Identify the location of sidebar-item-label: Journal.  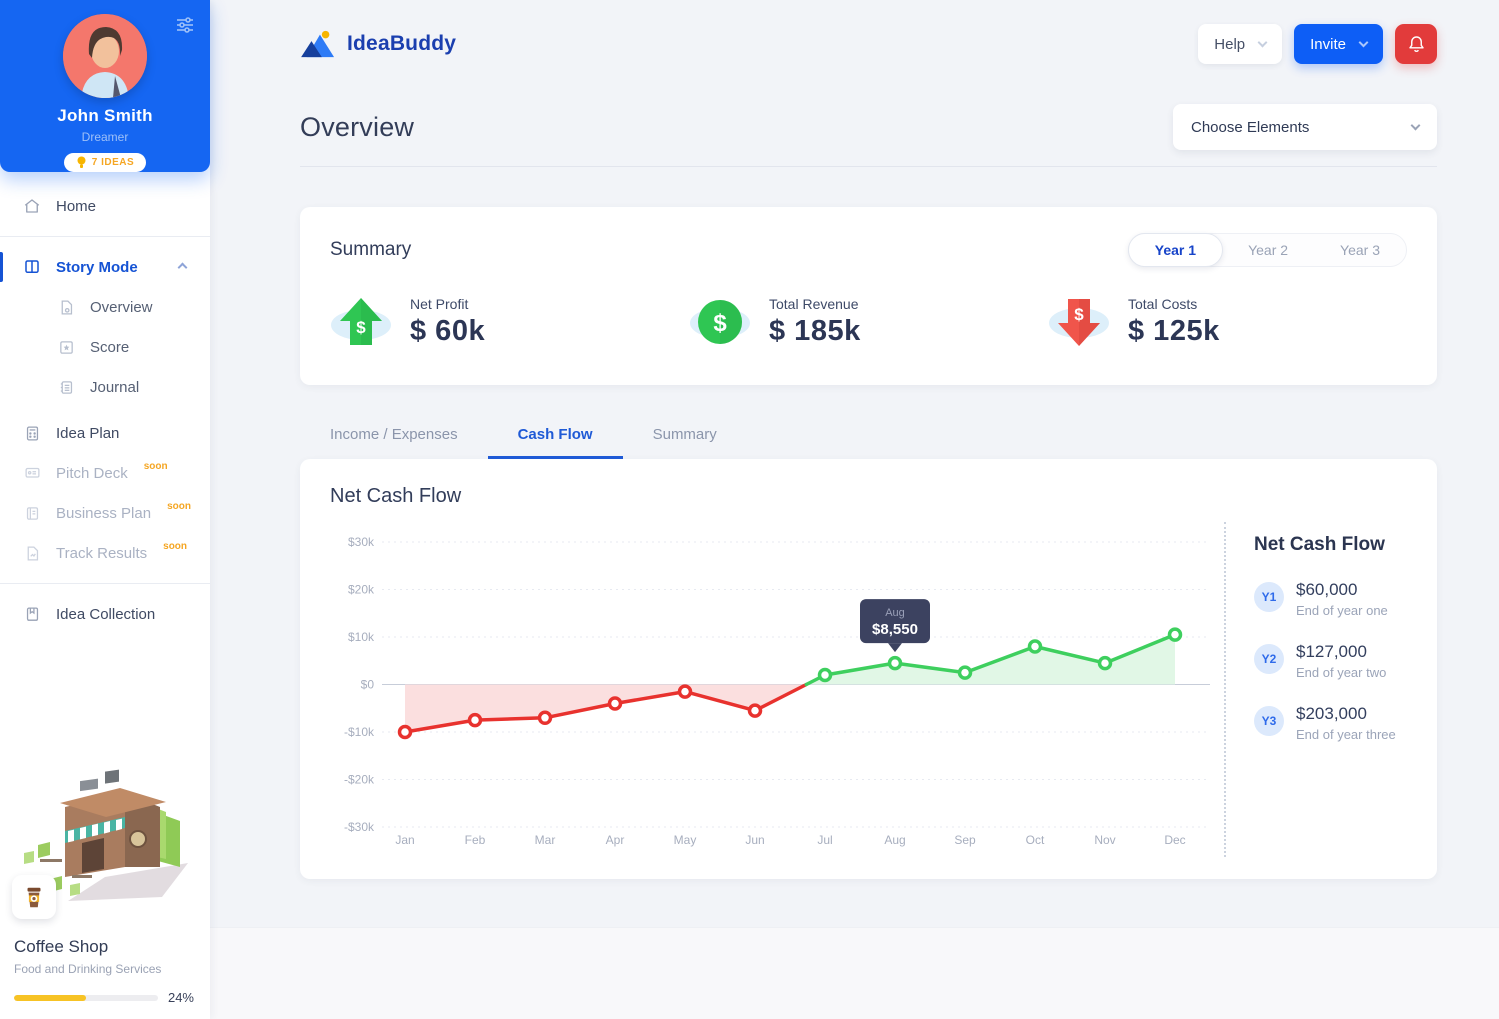
(115, 387).